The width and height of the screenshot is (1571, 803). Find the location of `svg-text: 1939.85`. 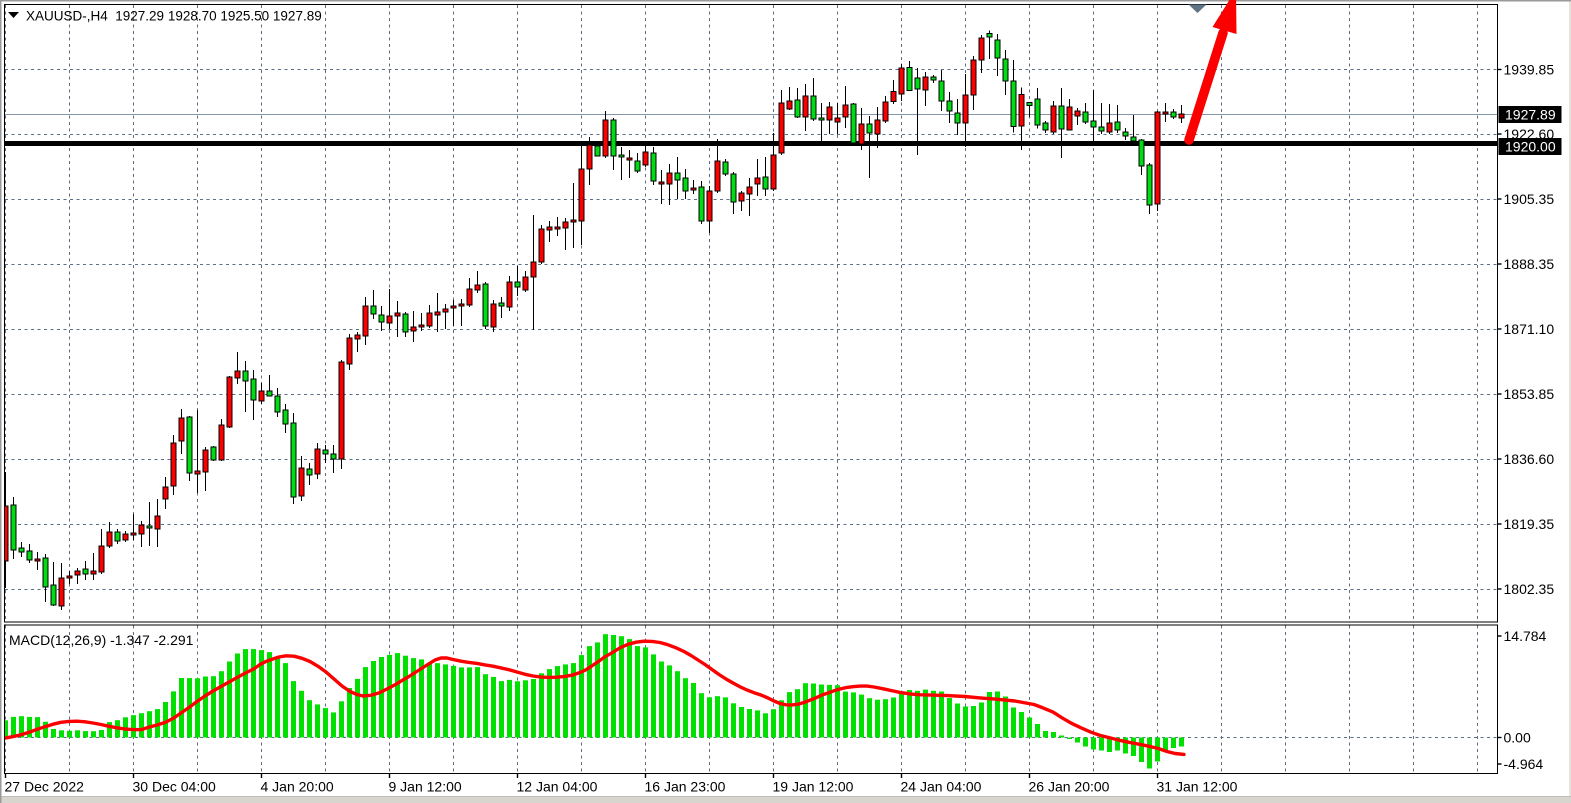

svg-text: 1939.85 is located at coordinates (1529, 70).